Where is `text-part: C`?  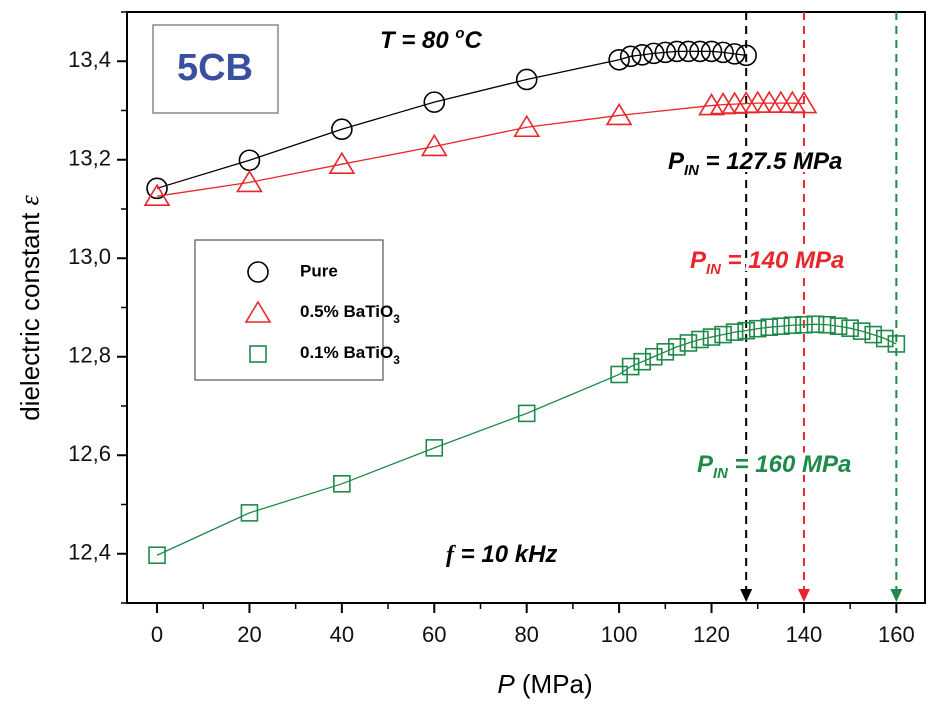 text-part: C is located at coordinates (473, 40).